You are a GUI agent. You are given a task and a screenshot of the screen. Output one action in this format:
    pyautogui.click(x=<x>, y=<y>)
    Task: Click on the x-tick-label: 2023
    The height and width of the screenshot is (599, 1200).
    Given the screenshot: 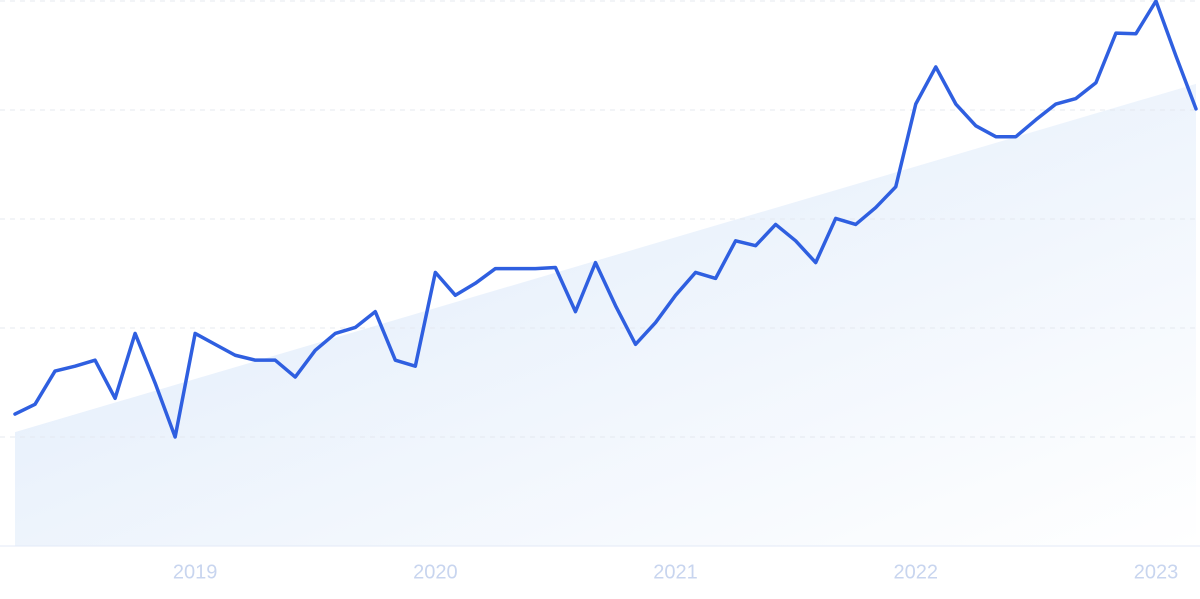 What is the action you would take?
    pyautogui.click(x=1156, y=572)
    